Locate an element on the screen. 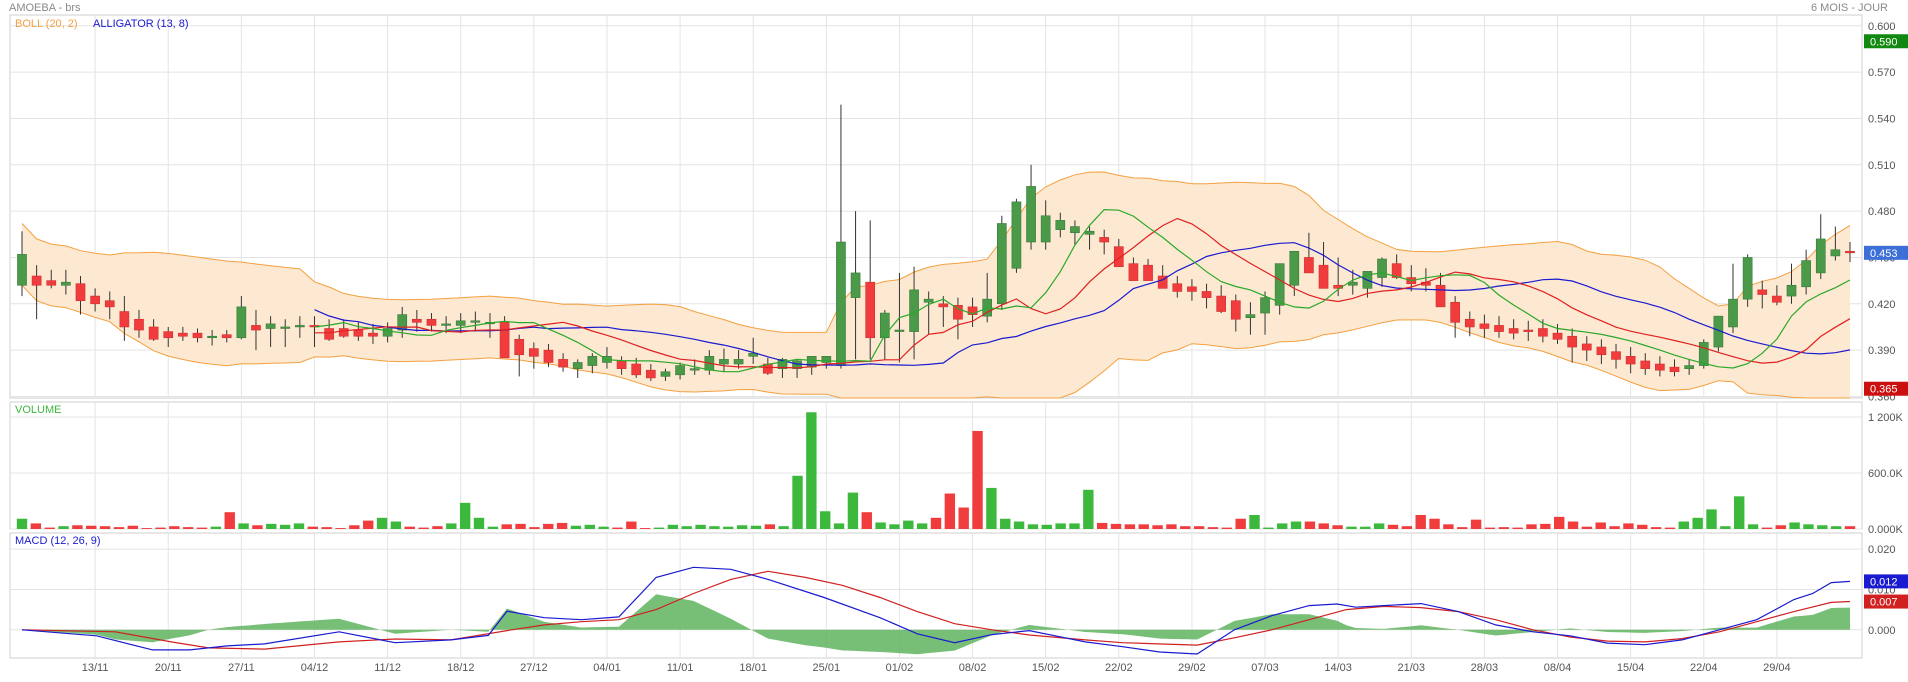 The height and width of the screenshot is (682, 1908). signal-value-marker: 0.007 is located at coordinates (1886, 601).